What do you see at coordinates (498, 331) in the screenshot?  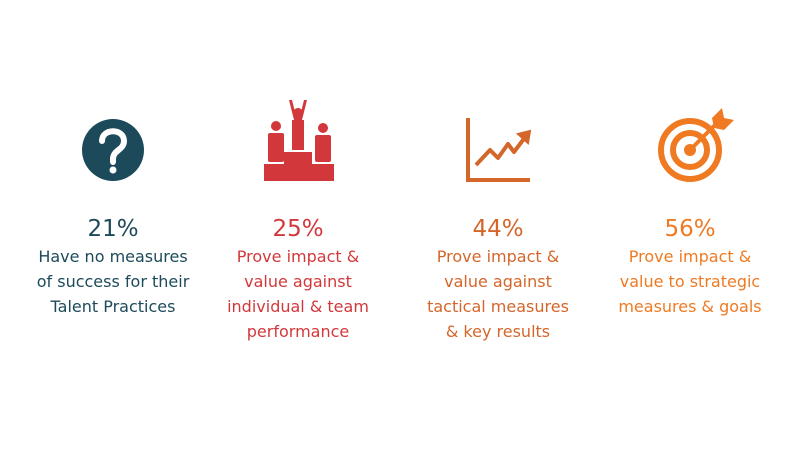 I see `stat-description: & key results` at bounding box center [498, 331].